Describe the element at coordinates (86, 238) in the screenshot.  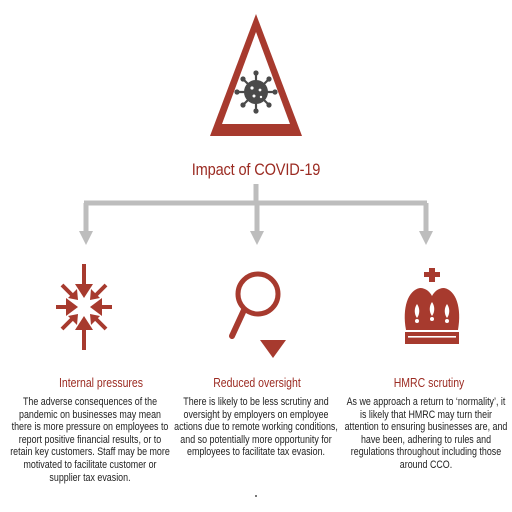
I see `arrowhead-left` at that location.